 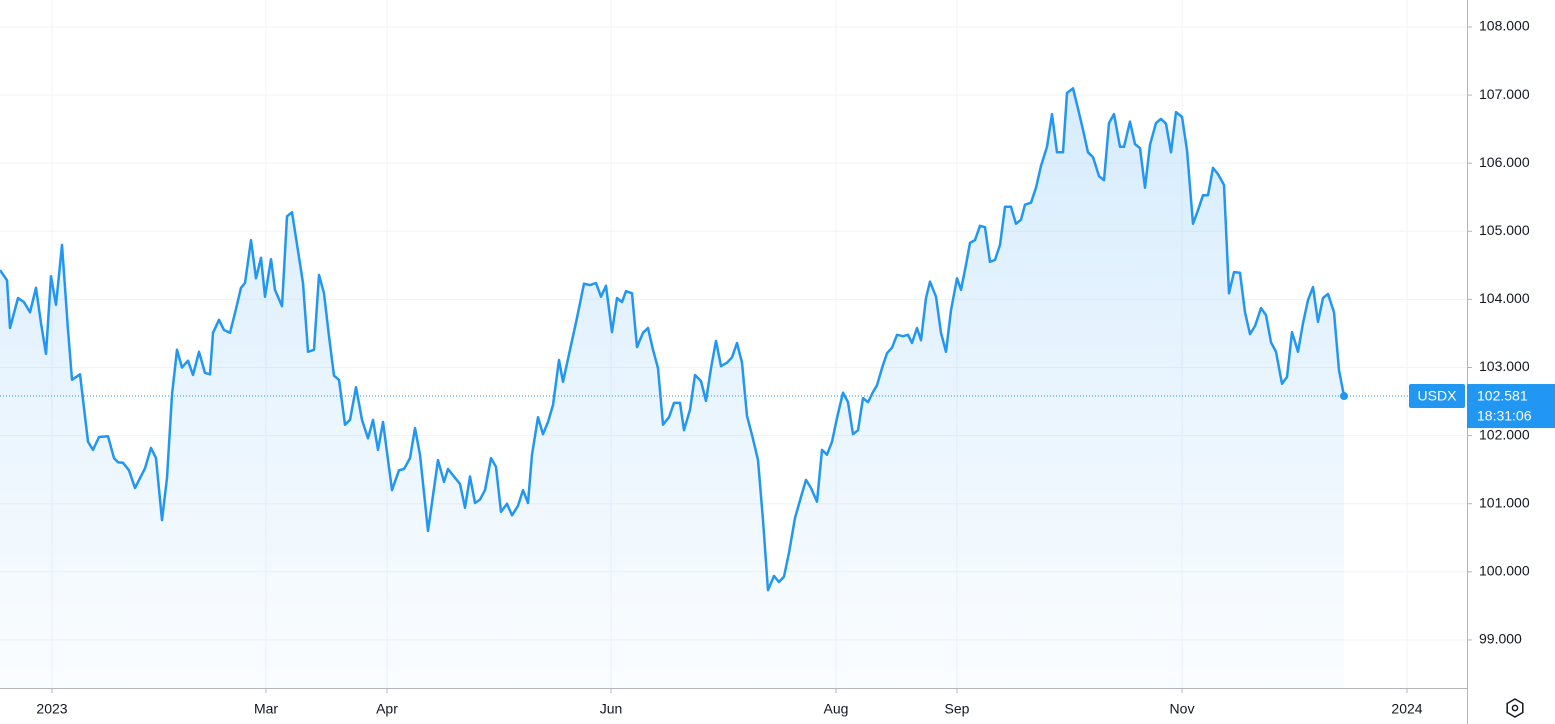 What do you see at coordinates (1406, 709) in the screenshot?
I see `x-tick-label: 2024` at bounding box center [1406, 709].